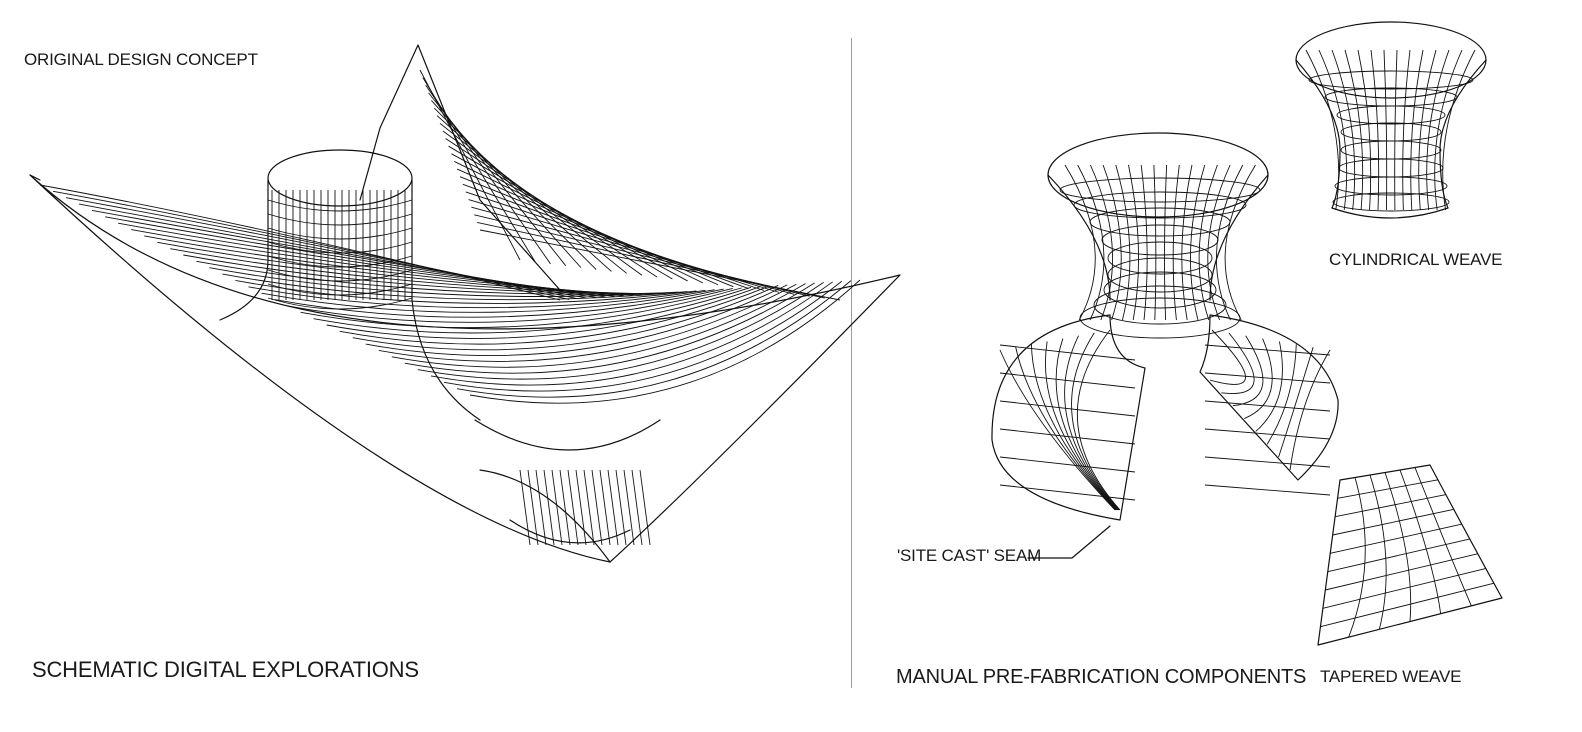  Describe the element at coordinates (1069, 542) in the screenshot. I see `seam-leader-line` at that location.